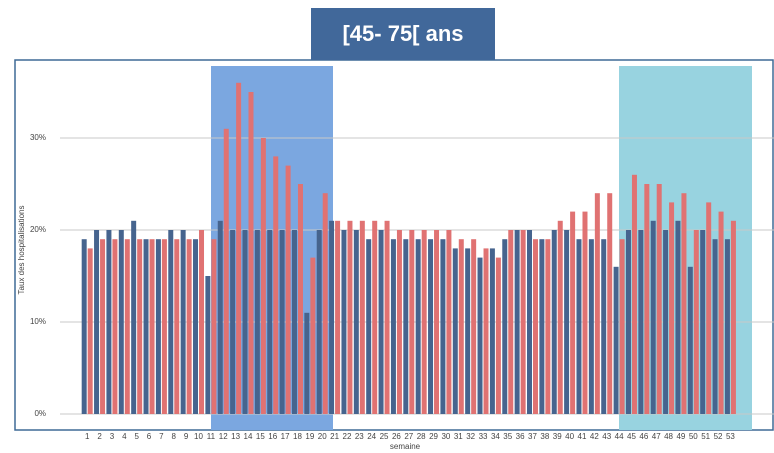  Describe the element at coordinates (40, 413) in the screenshot. I see `y-tick-label: 0%` at that location.